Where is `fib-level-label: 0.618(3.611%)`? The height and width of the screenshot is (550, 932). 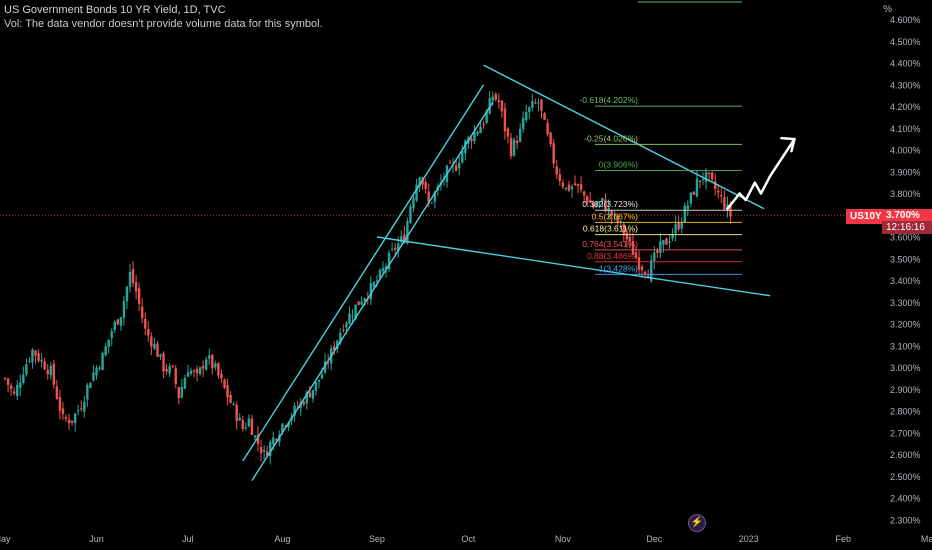
fib-level-label: 0.618(3.611%) is located at coordinates (610, 229).